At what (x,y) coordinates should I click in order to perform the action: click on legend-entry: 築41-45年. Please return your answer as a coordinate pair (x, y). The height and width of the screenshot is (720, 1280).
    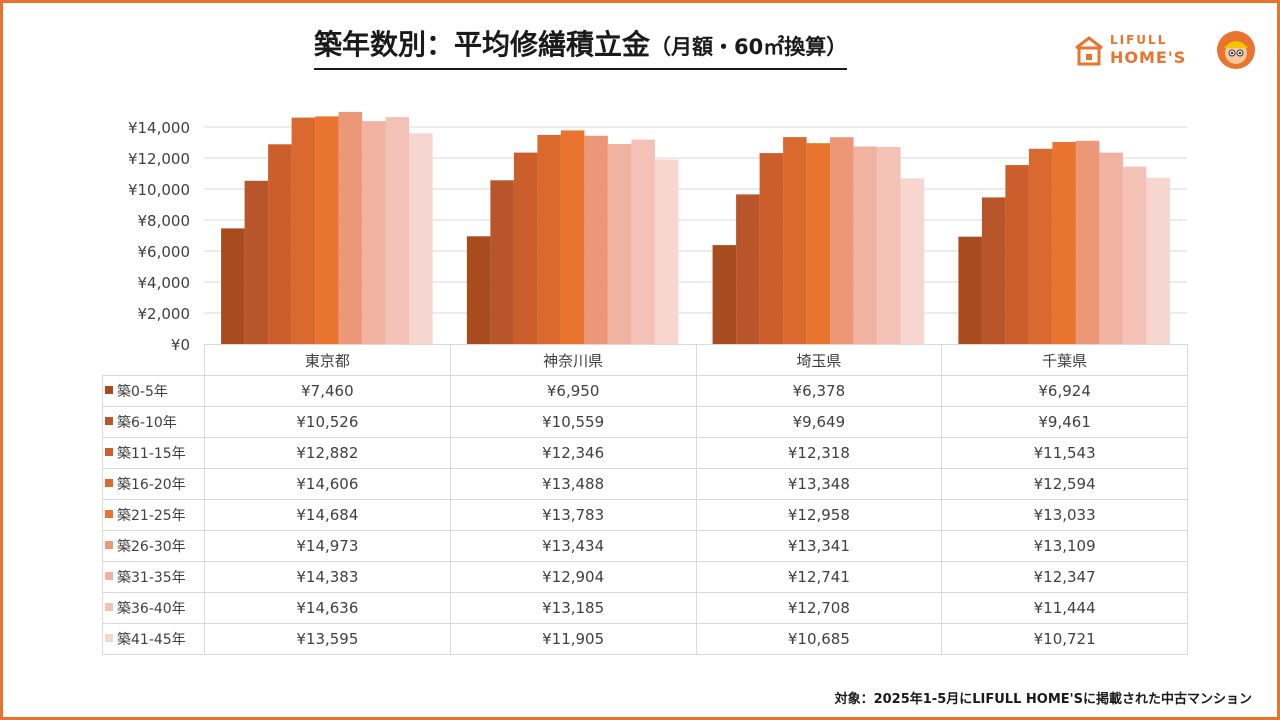
    Looking at the image, I should click on (153, 639).